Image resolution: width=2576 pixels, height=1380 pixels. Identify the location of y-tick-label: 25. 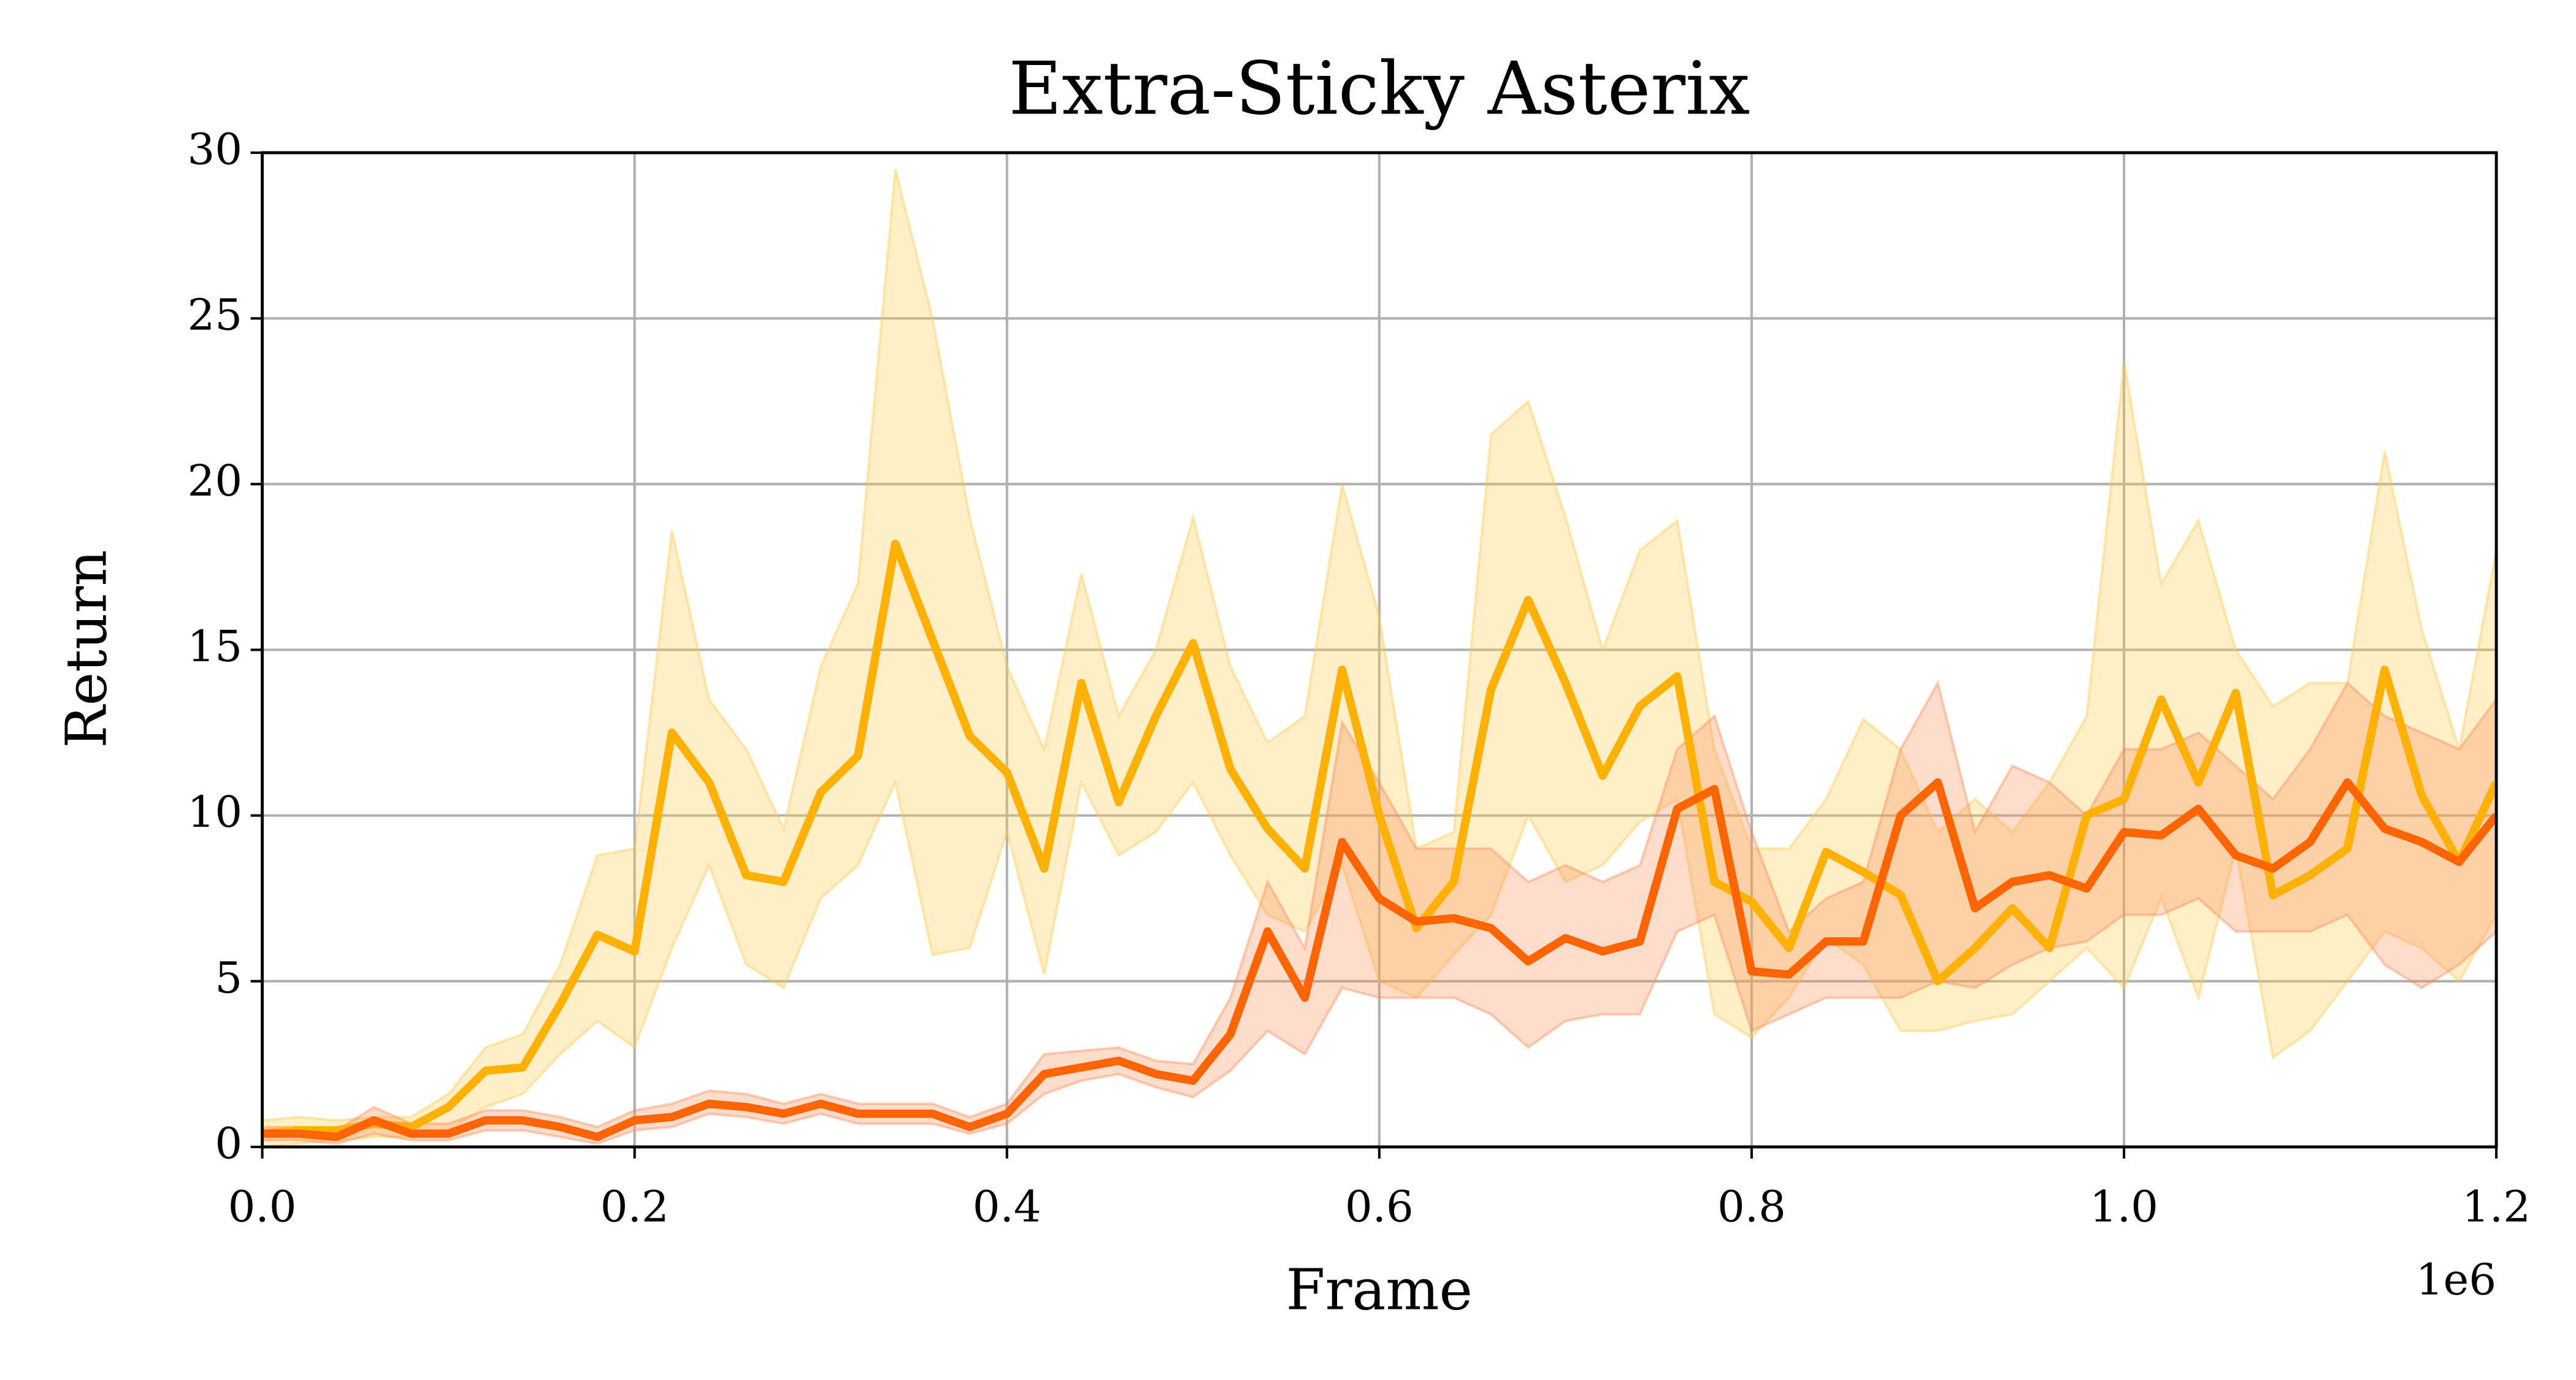
(215, 315).